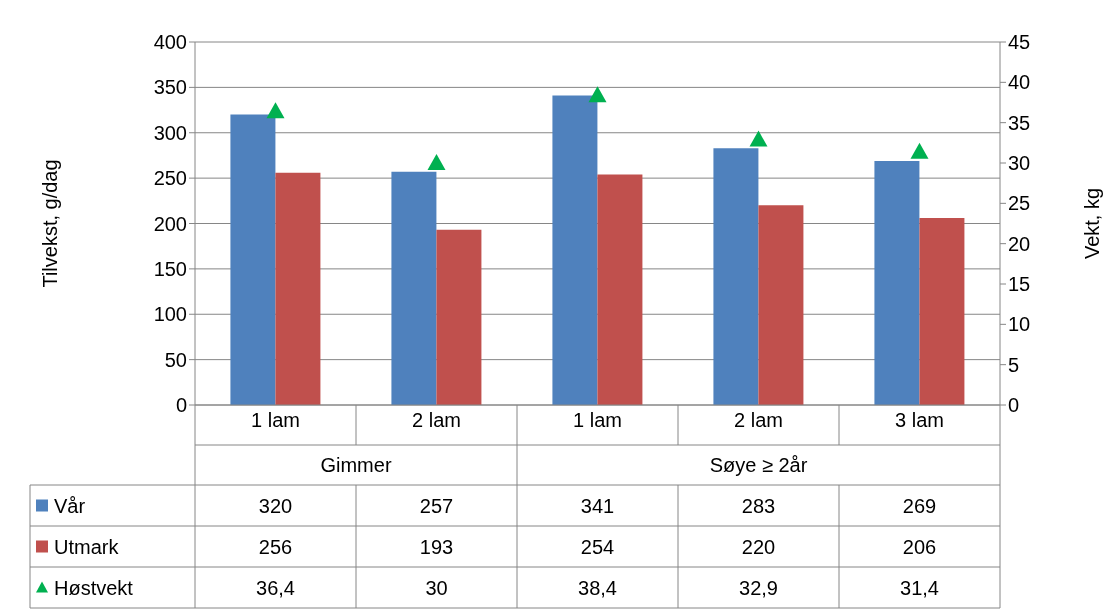 Image resolution: width=1112 pixels, height=616 pixels. What do you see at coordinates (1019, 284) in the screenshot?
I see `y2-tick-label: 15` at bounding box center [1019, 284].